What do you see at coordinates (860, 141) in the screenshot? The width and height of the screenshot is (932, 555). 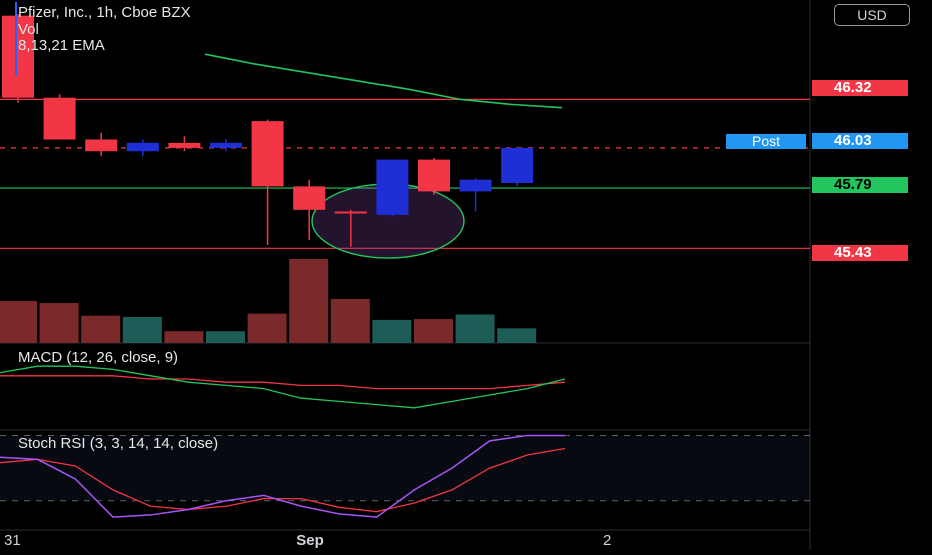 I see `price-tag-last: 46.03` at bounding box center [860, 141].